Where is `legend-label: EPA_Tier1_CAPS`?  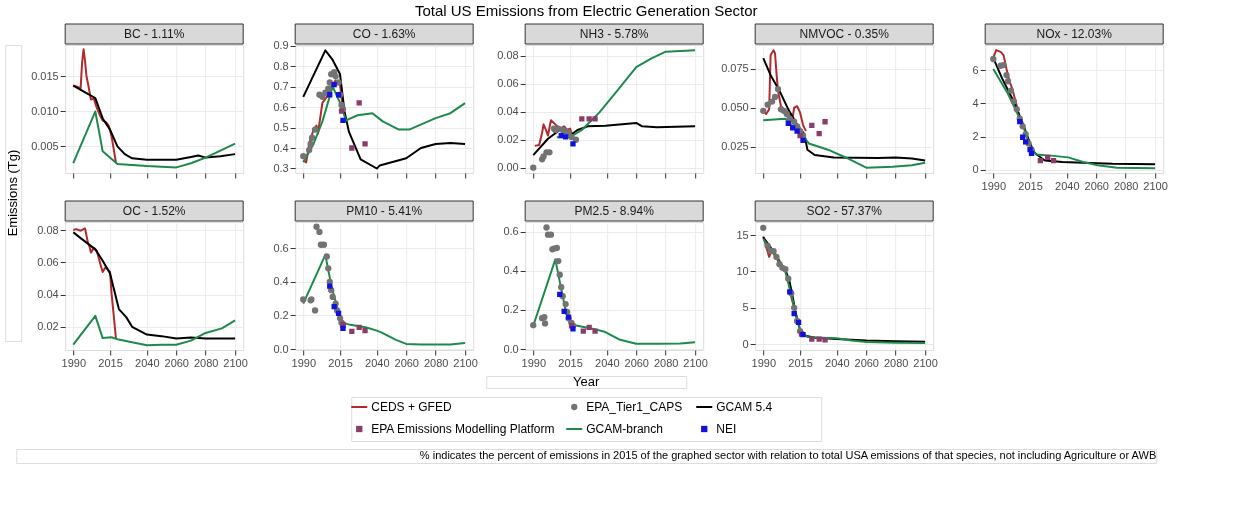 legend-label: EPA_Tier1_CAPS is located at coordinates (634, 407).